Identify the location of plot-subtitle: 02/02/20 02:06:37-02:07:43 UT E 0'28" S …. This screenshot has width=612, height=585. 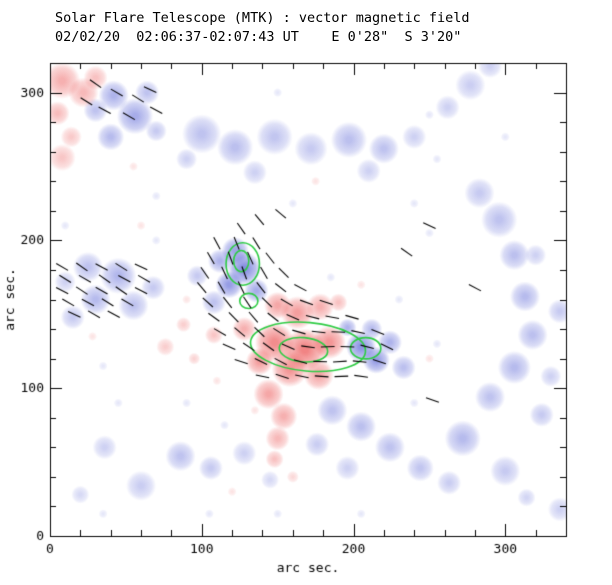
(258, 37).